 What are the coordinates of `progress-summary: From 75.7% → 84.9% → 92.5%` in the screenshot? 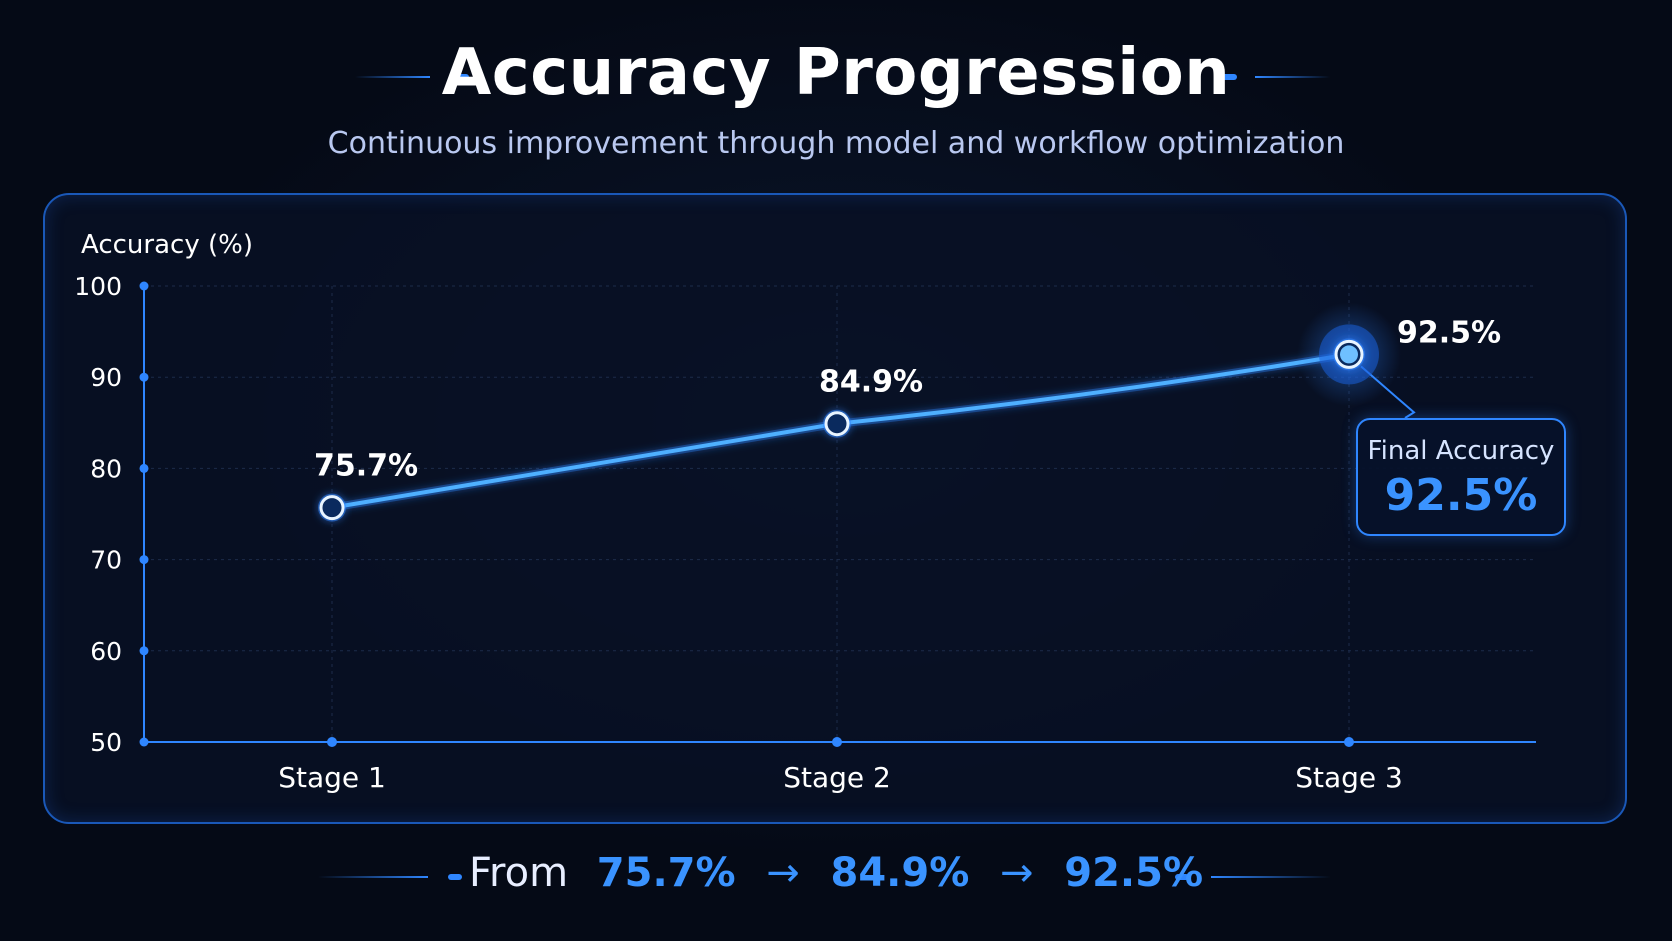 It's located at (836, 873).